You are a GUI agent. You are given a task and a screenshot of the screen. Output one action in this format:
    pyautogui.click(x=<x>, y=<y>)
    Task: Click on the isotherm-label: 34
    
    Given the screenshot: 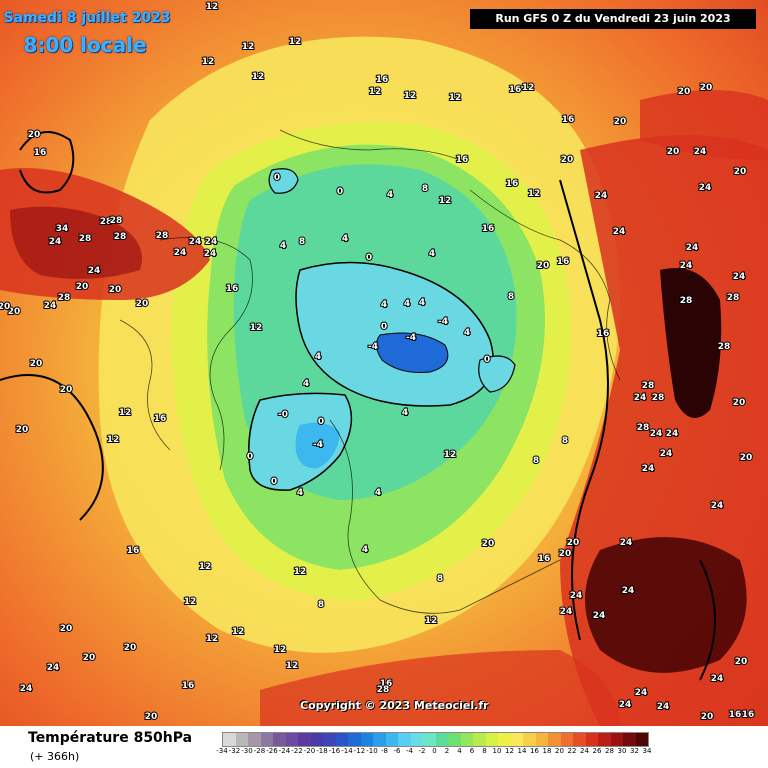 What is the action you would take?
    pyautogui.click(x=62, y=229)
    